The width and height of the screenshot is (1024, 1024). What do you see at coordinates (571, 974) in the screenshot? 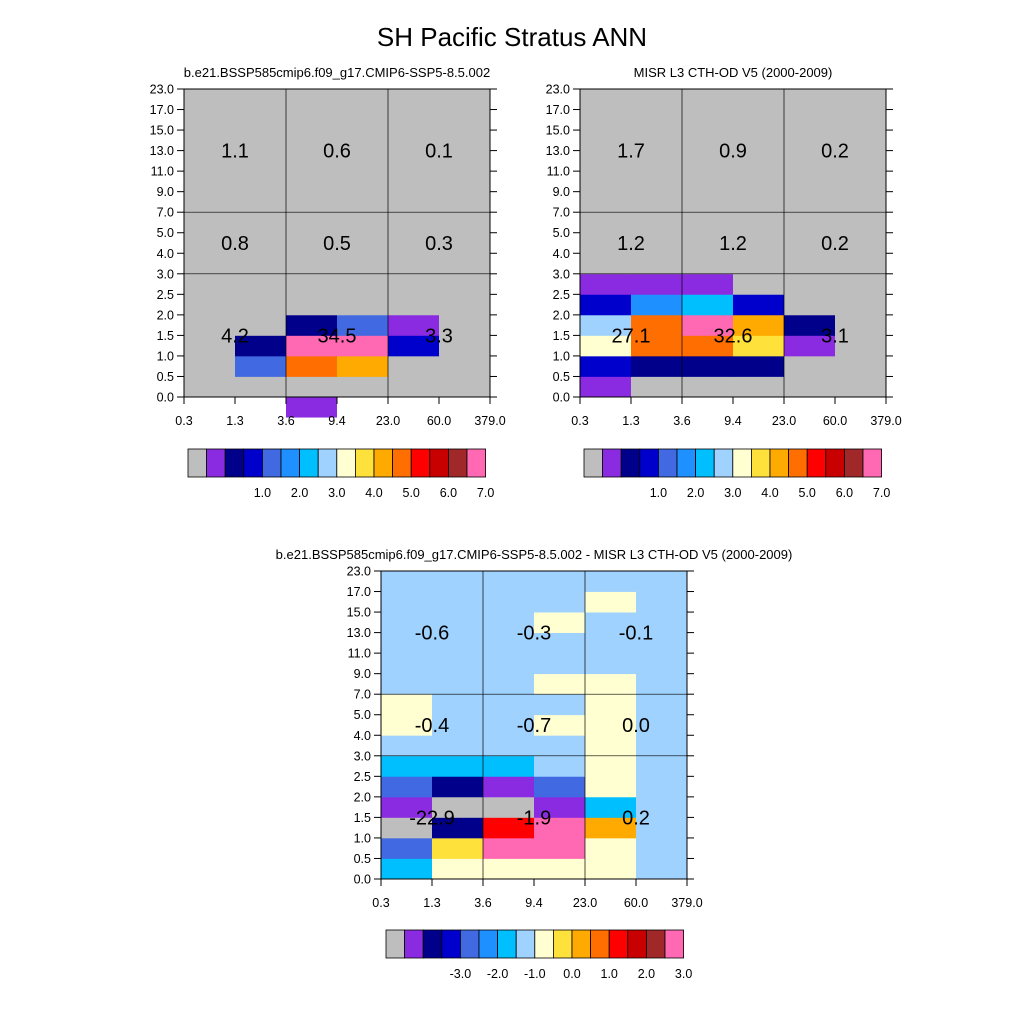
I see `colorbar-label: 0.0` at bounding box center [571, 974].